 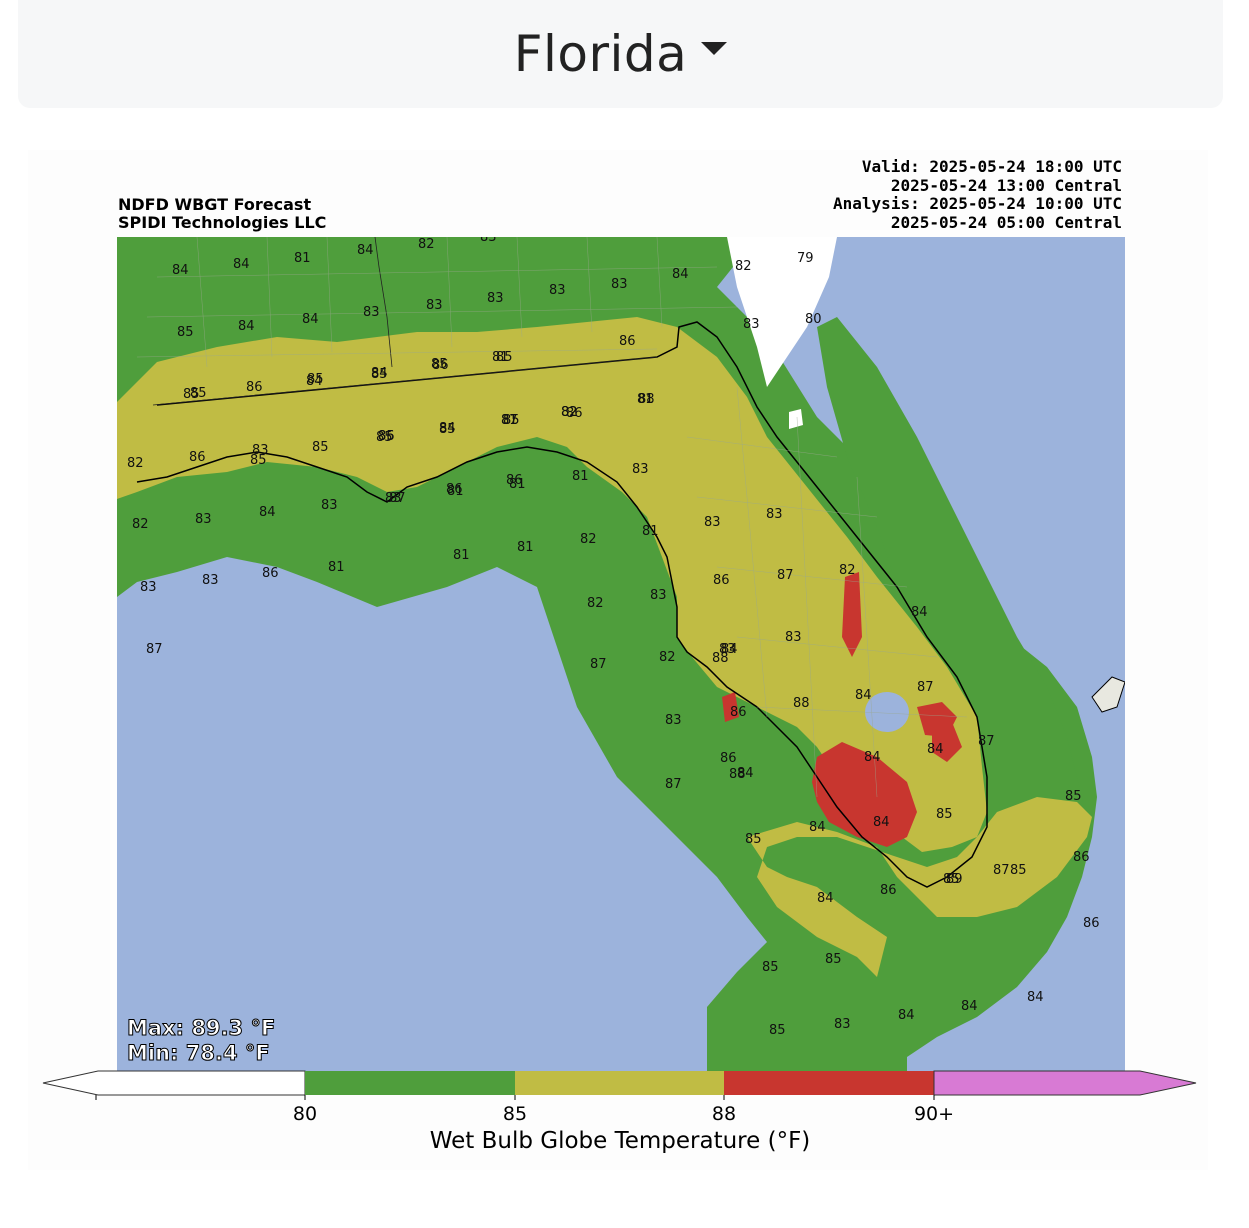 What do you see at coordinates (620, 1141) in the screenshot?
I see `colorbar-label: Wet Bulb Globe Temperature (°F)` at bounding box center [620, 1141].